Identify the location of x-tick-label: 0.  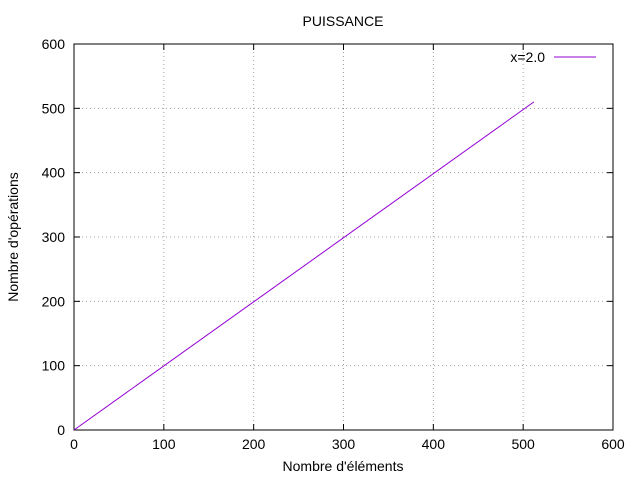
(74, 444).